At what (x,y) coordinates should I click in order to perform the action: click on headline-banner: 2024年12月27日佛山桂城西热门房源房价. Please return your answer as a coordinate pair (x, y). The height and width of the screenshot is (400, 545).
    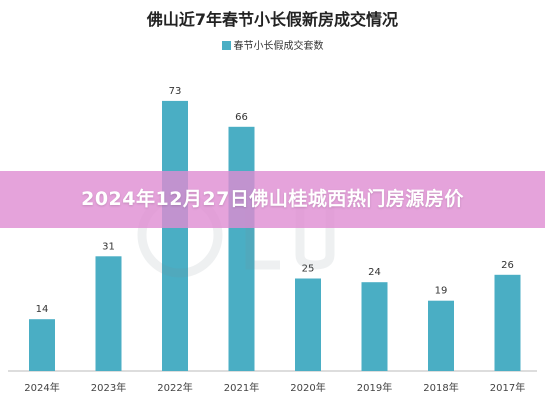
    Looking at the image, I should click on (272, 199).